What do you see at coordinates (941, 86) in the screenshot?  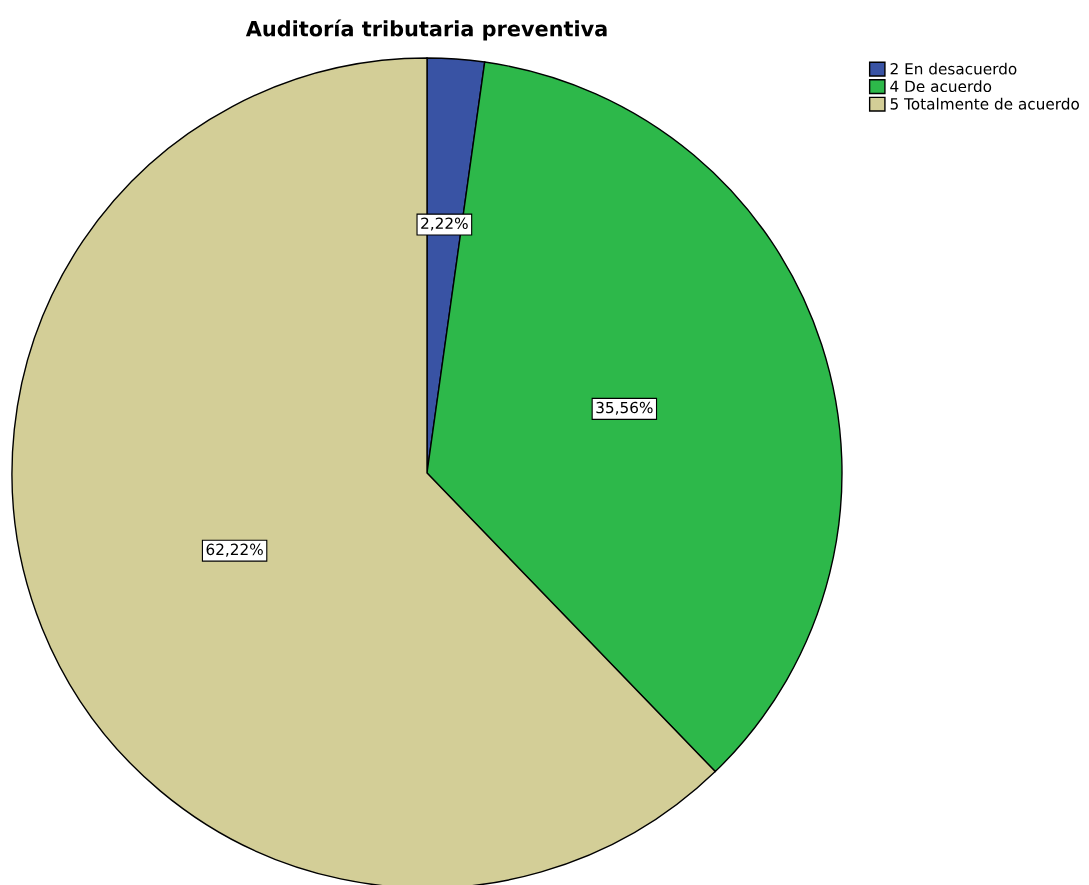 I see `legend-label: 4 De acuerdo` at bounding box center [941, 86].